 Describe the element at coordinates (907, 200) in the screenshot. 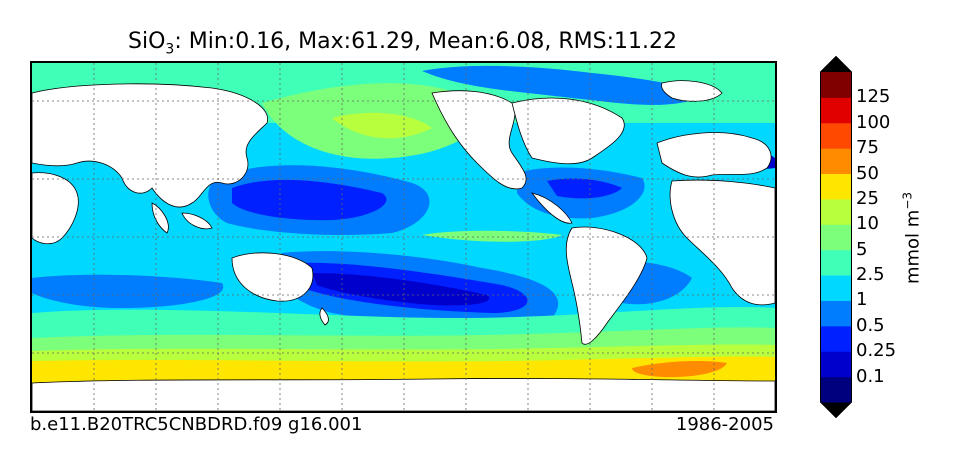

I see `units-exponent: −3` at that location.